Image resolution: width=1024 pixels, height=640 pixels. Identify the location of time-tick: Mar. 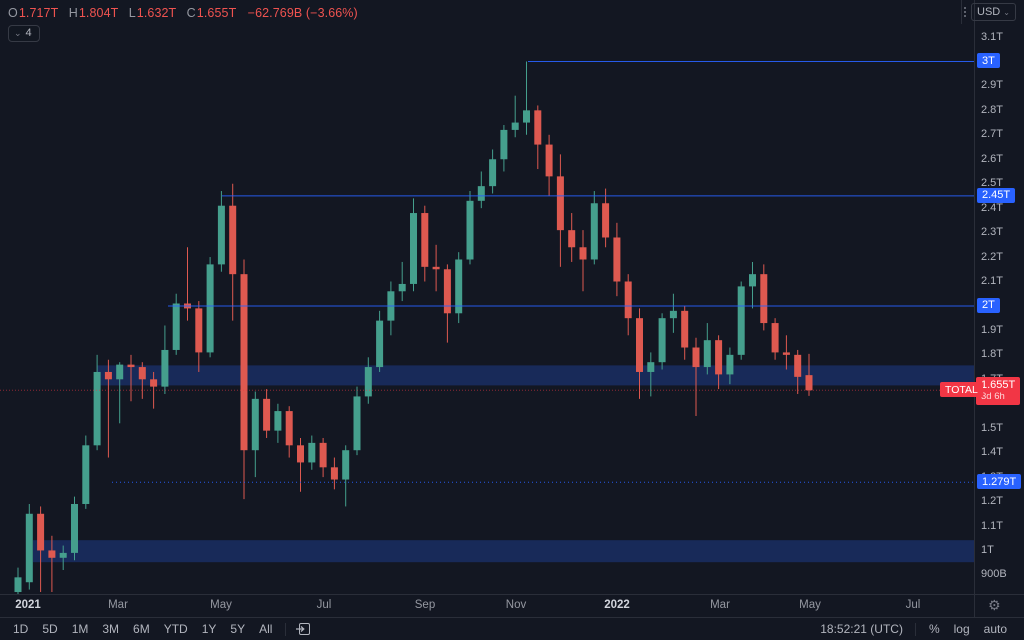
(118, 605).